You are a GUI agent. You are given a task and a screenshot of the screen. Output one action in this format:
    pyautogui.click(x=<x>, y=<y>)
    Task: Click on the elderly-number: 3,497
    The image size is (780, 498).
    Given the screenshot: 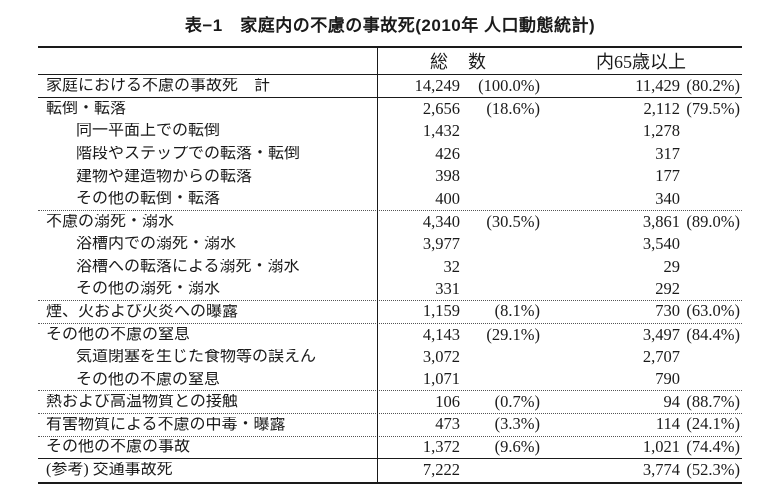 What is the action you would take?
    pyautogui.click(x=661, y=334)
    